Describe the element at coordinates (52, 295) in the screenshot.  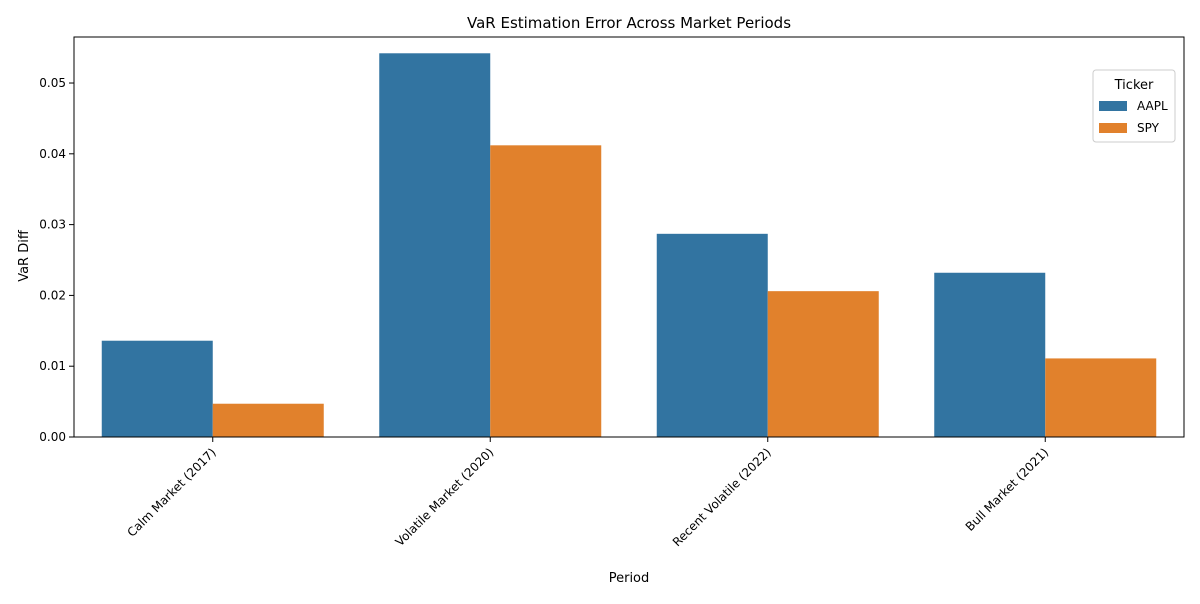
I see `y-tick-label: 0.02` at that location.